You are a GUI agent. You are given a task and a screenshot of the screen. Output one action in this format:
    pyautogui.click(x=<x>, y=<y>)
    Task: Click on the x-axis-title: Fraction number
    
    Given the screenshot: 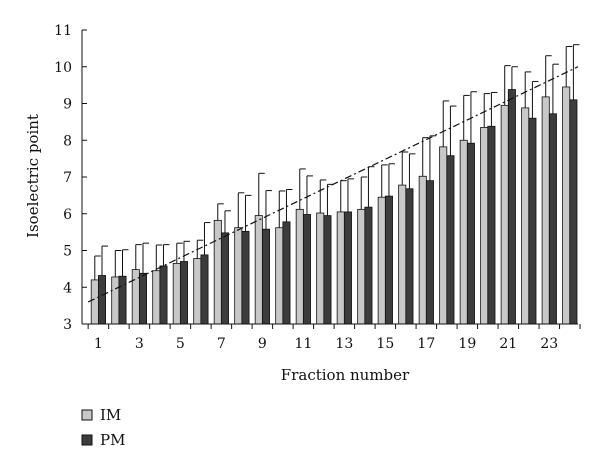 What is the action you would take?
    pyautogui.click(x=345, y=375)
    